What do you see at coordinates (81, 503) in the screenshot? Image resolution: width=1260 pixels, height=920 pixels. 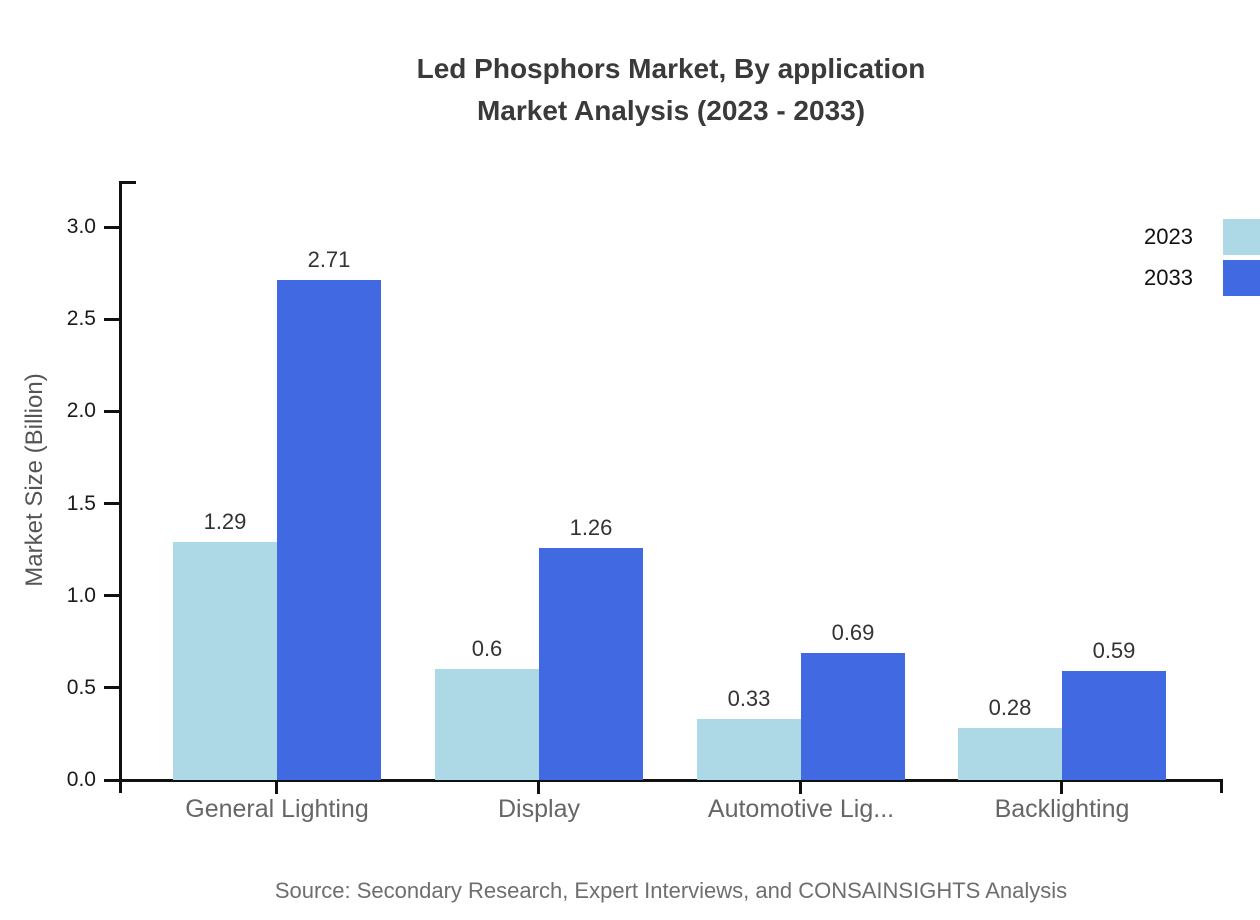 I see `y-tick-label: 1.5` at bounding box center [81, 503].